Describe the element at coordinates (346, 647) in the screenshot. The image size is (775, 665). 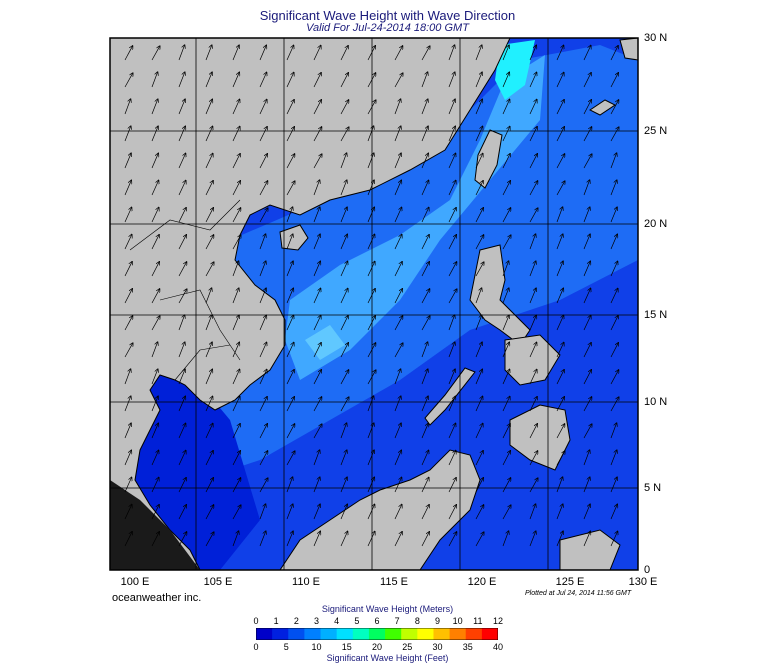
I see `feet-tick: 15` at that location.